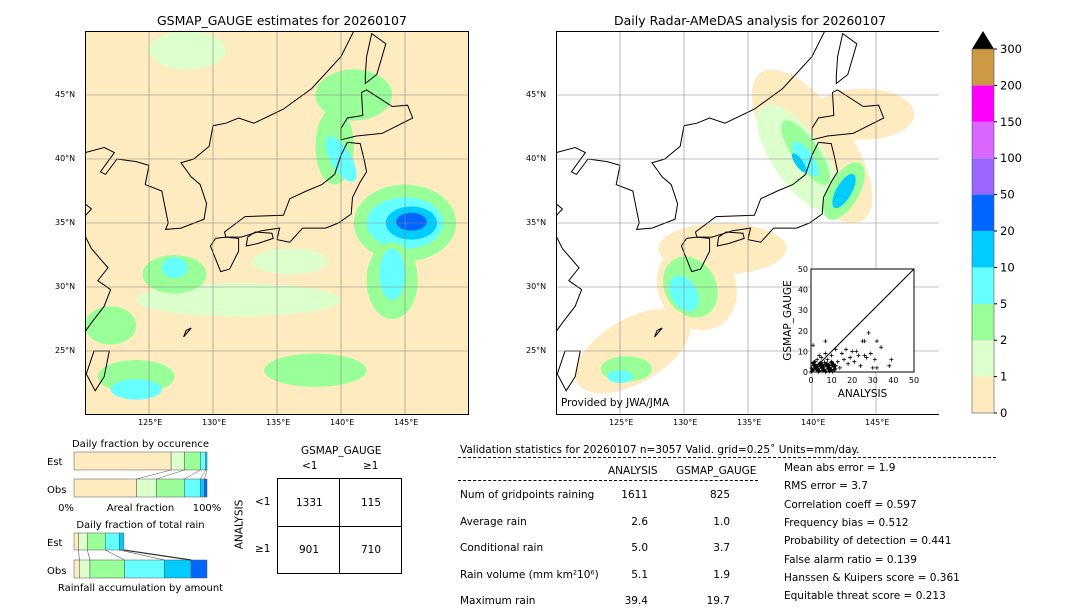 The height and width of the screenshot is (612, 1080). I want to click on stat-label: Average rain, so click(493, 521).